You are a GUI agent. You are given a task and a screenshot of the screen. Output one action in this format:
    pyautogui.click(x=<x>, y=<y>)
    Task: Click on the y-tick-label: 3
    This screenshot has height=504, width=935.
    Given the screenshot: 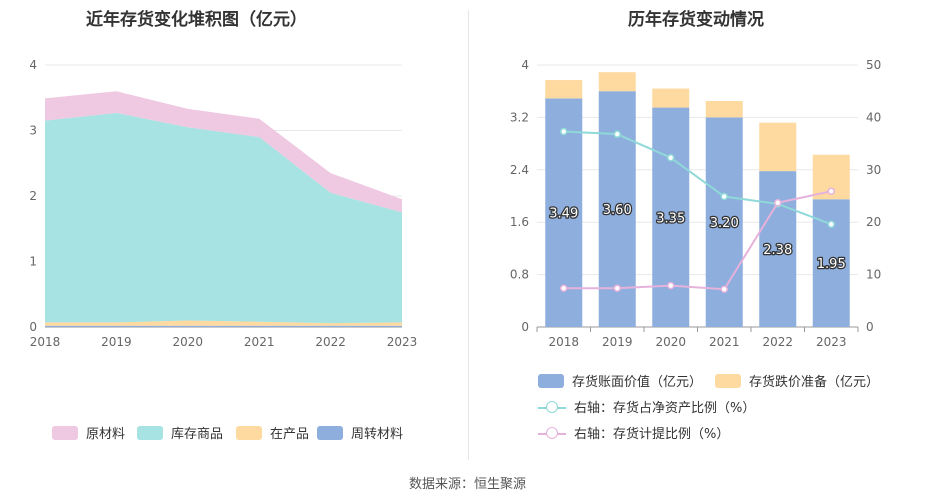 What is the action you would take?
    pyautogui.click(x=33, y=131)
    